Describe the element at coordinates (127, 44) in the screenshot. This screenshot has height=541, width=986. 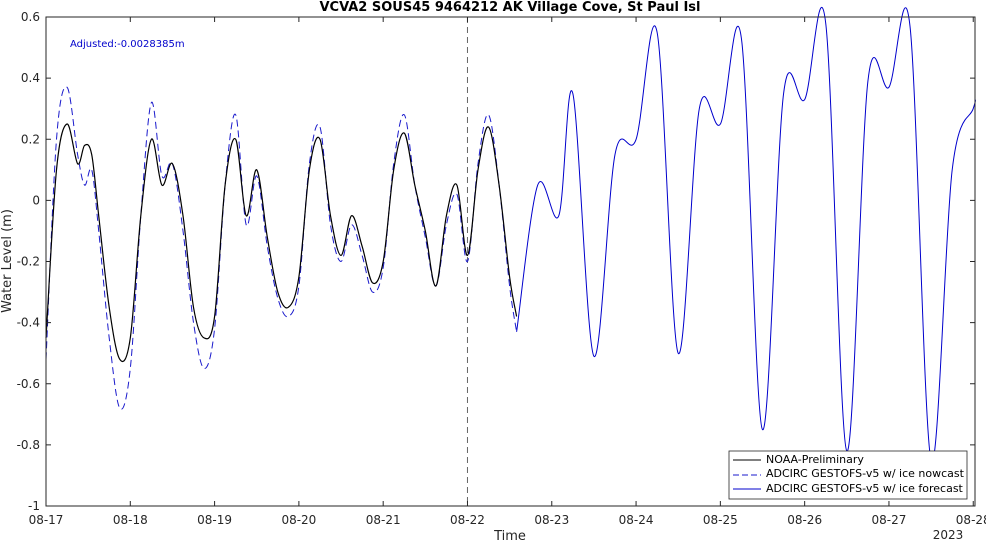
I see `adjustment-annotation: Adjusted:-0.0028385m` at that location.